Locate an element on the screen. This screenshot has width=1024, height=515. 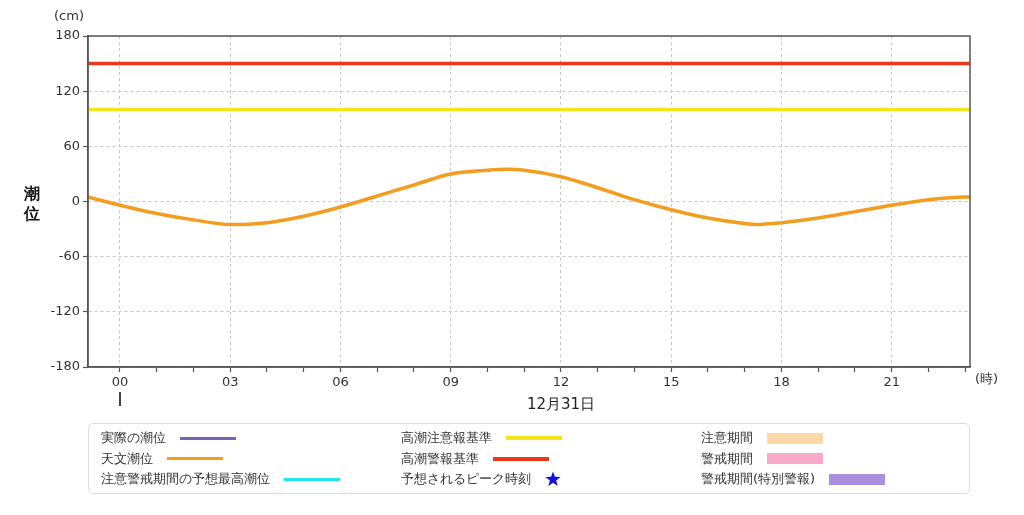
x-tick-label: 12 is located at coordinates (561, 382).